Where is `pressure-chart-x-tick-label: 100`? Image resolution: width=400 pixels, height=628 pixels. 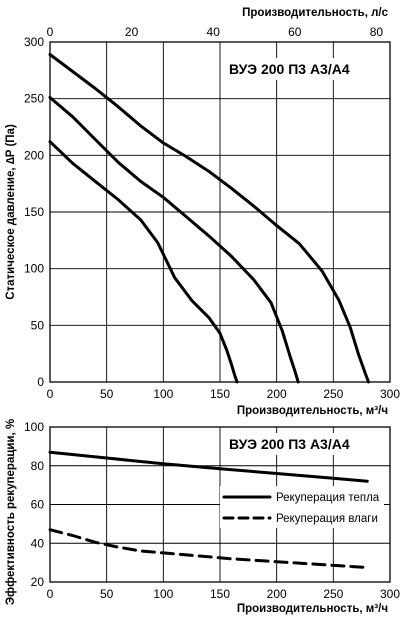
pressure-chart-x-tick-label: 100 is located at coordinates (163, 394).